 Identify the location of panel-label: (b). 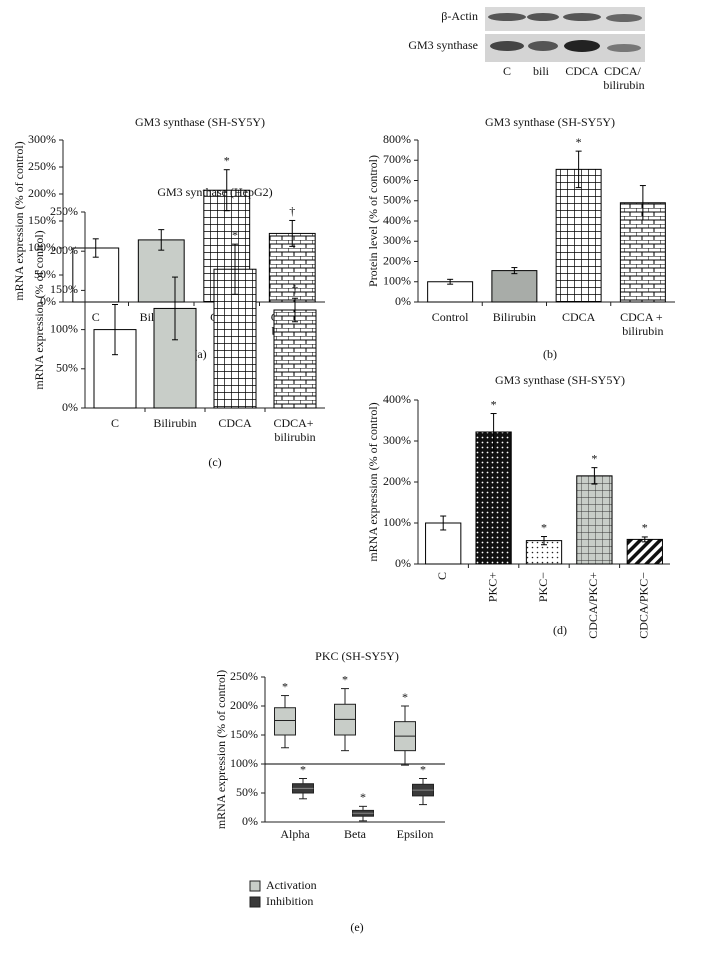
(550, 354).